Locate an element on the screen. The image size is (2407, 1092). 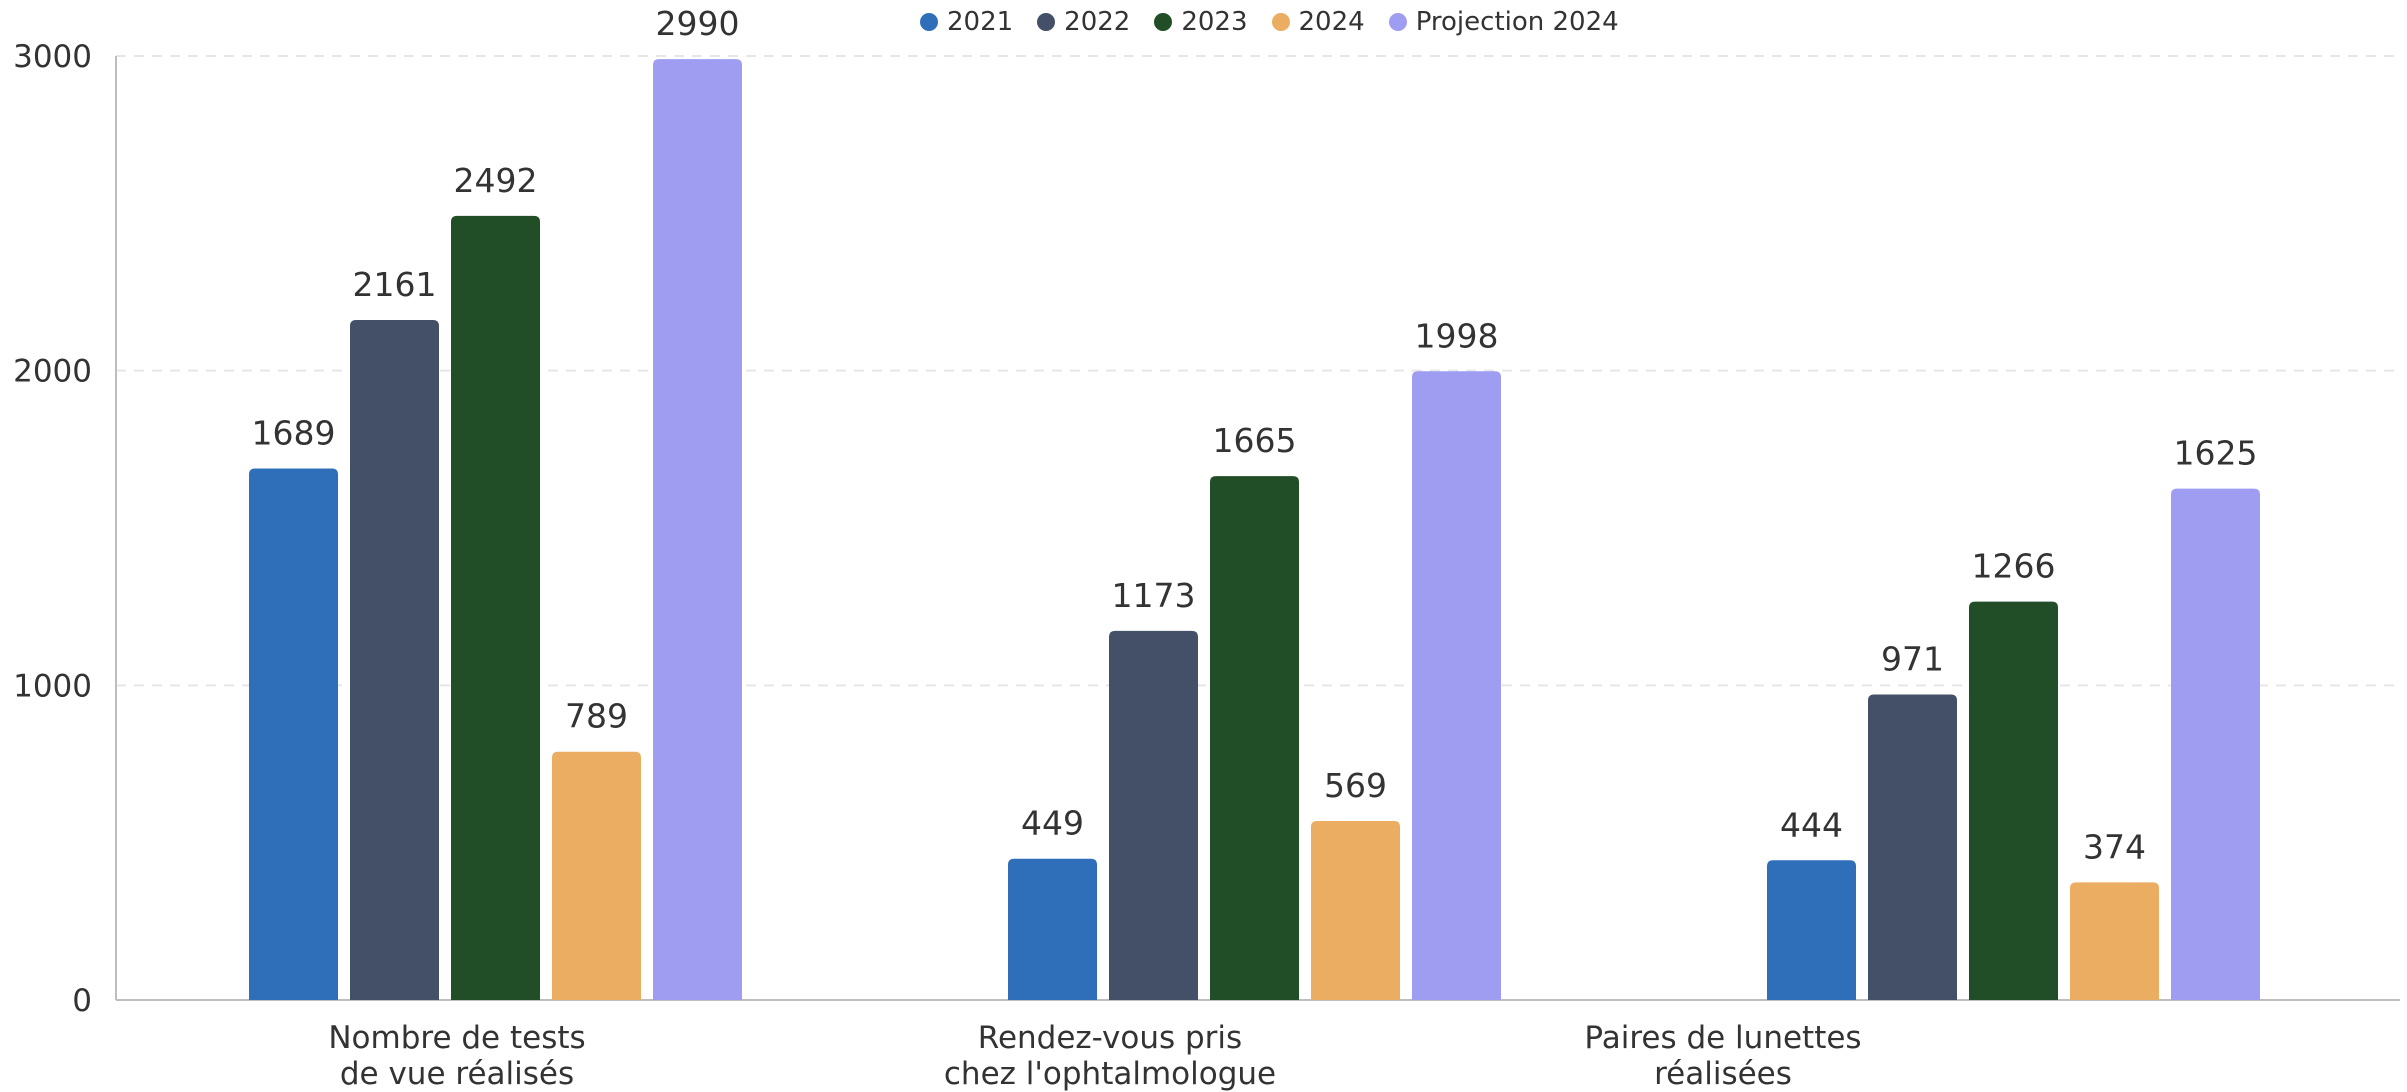
legend-label: 2021 is located at coordinates (980, 22).